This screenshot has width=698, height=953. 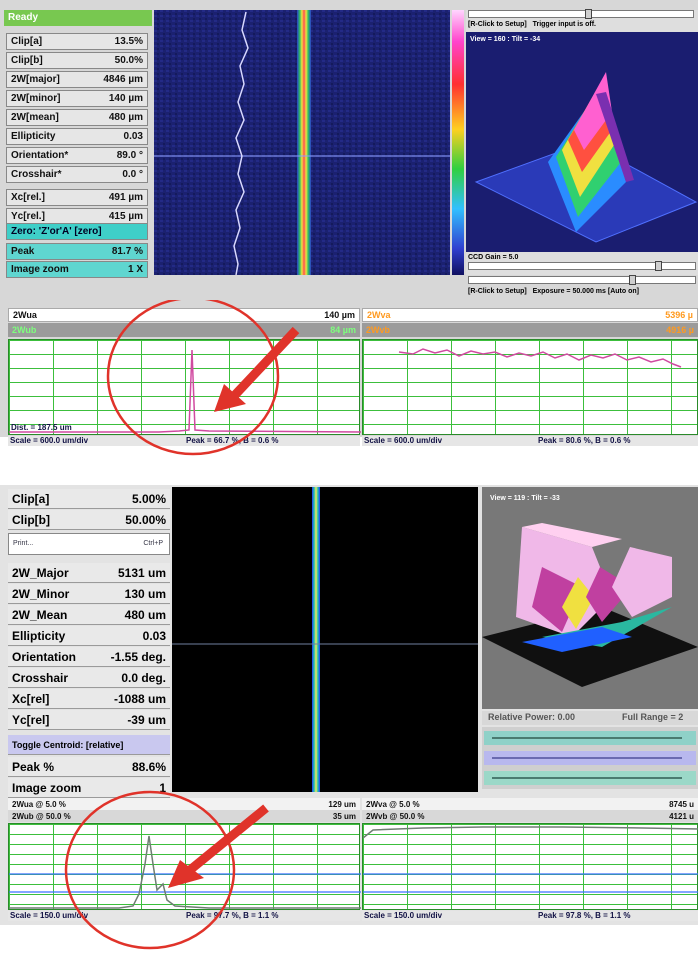 I want to click on param-bottom-row: 2W_Mean 480 um, so click(x=89, y=615).